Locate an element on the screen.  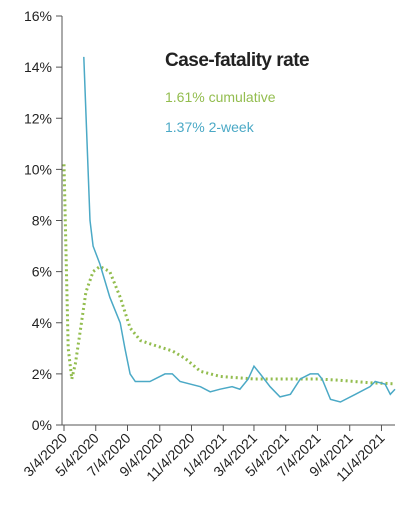
y-tick-label: 8% is located at coordinates (42, 221).